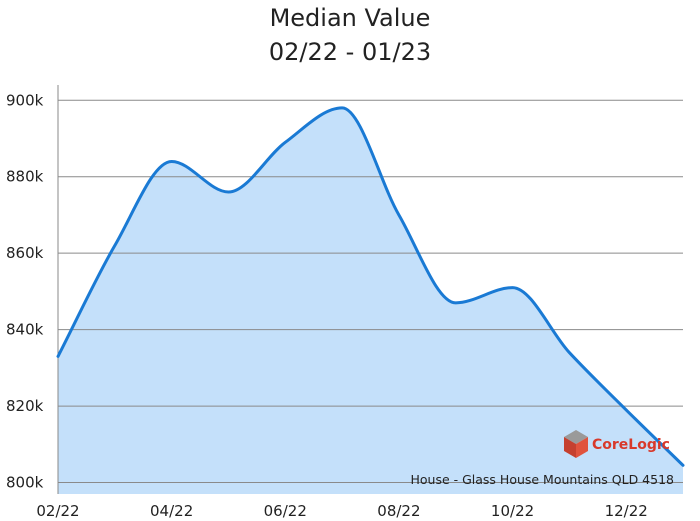 This screenshot has width=700, height=521. What do you see at coordinates (350, 18) in the screenshot?
I see `chart-title: Median Value` at bounding box center [350, 18].